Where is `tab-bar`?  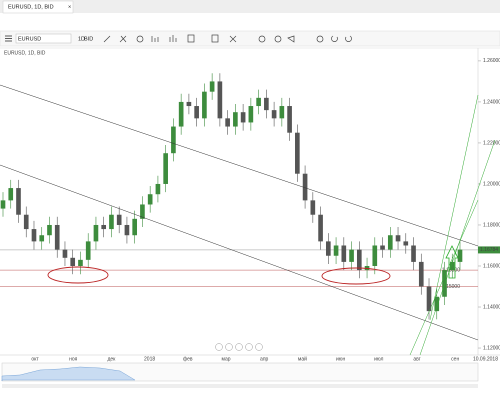 tab-bar is located at coordinates (250, 6).